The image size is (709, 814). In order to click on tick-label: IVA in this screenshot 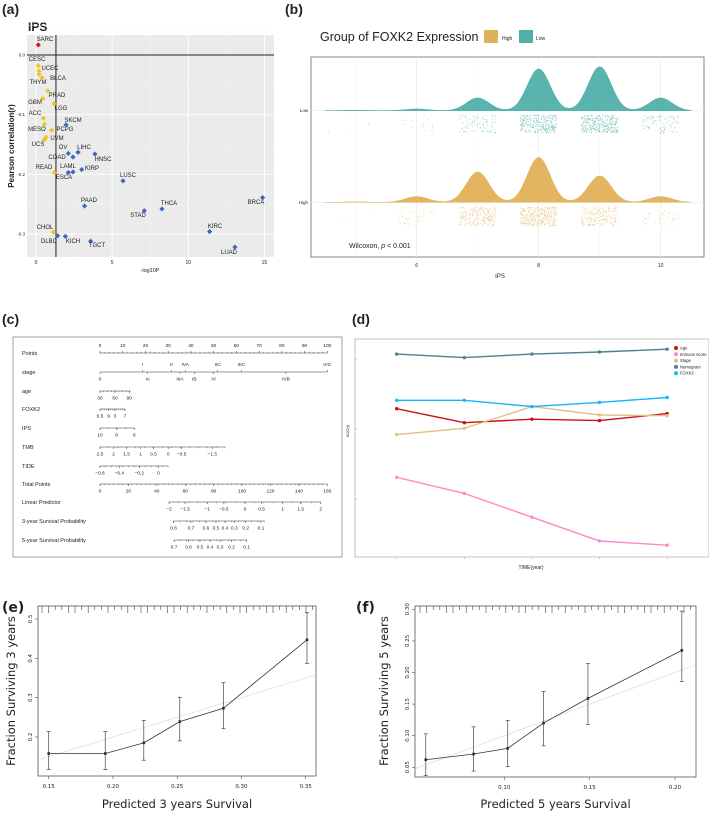, I will do `click(186, 365)`.